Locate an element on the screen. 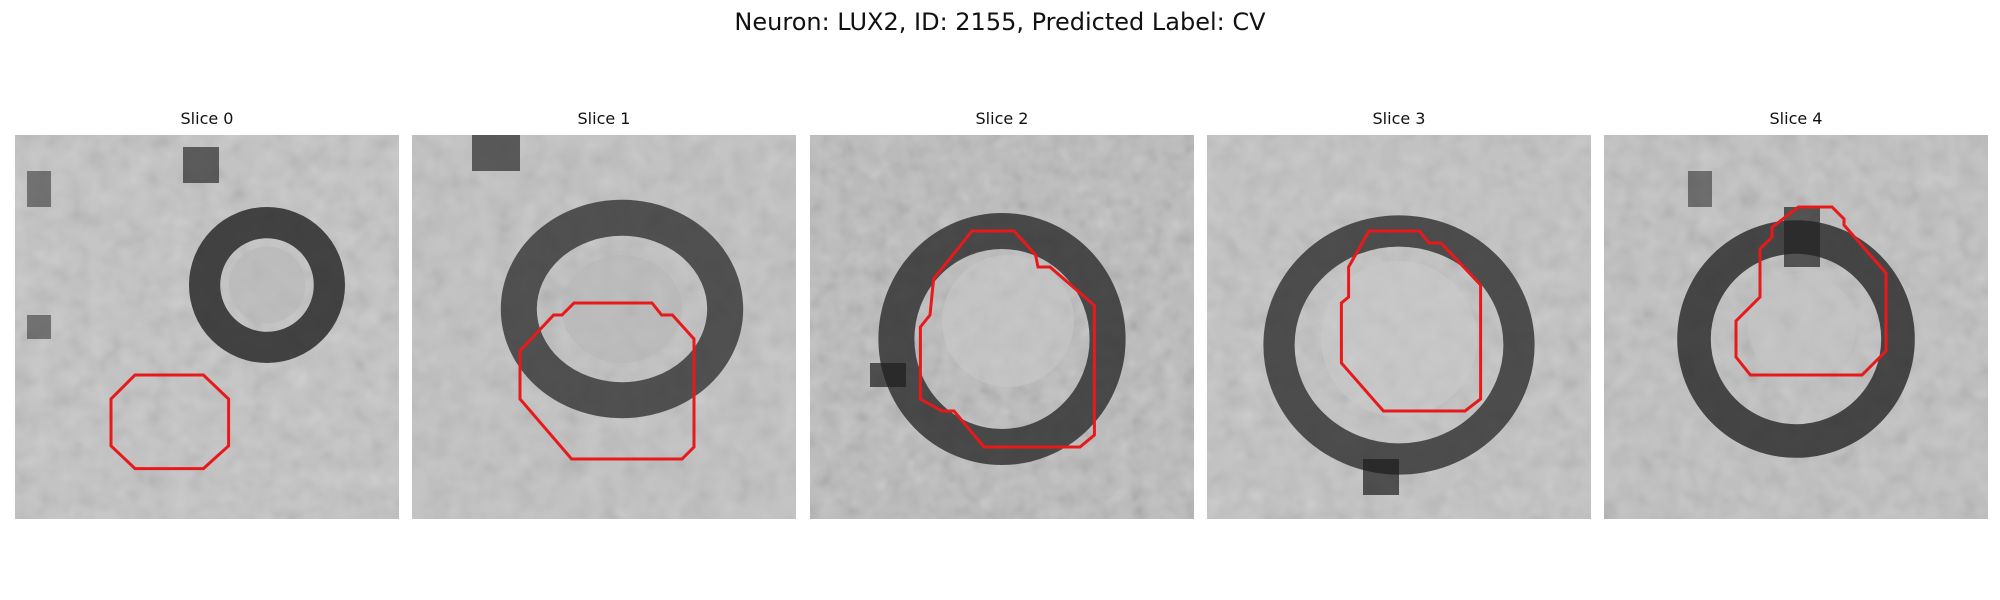 The width and height of the screenshot is (2000, 600). slice-title-2: Slice 2 is located at coordinates (1002, 118).